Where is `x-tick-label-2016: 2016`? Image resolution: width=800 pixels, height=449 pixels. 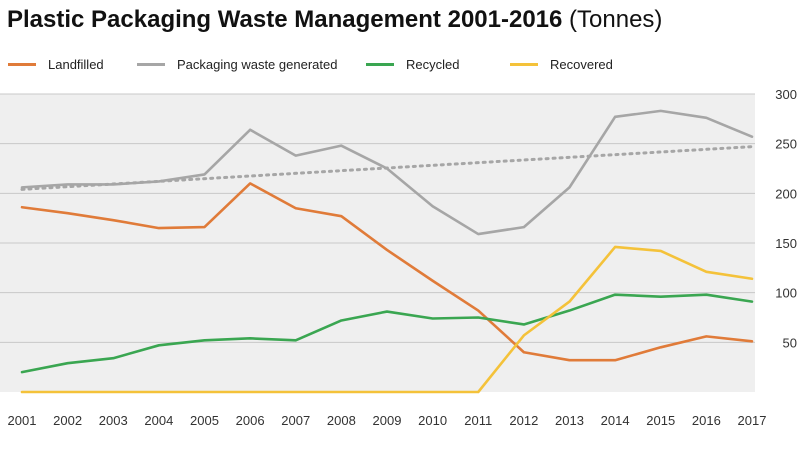 x-tick-label-2016: 2016 is located at coordinates (706, 420).